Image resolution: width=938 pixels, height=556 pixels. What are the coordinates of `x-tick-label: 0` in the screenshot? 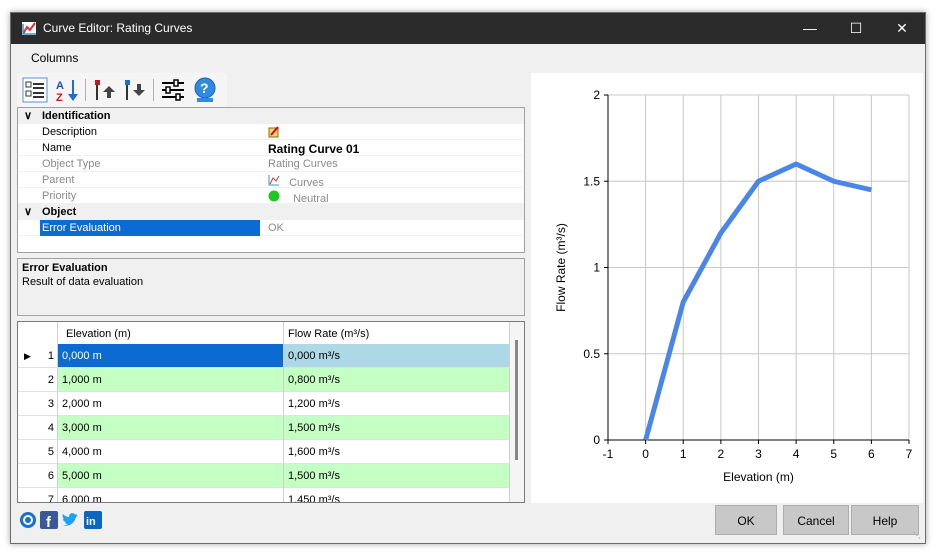 It's located at (645, 454).